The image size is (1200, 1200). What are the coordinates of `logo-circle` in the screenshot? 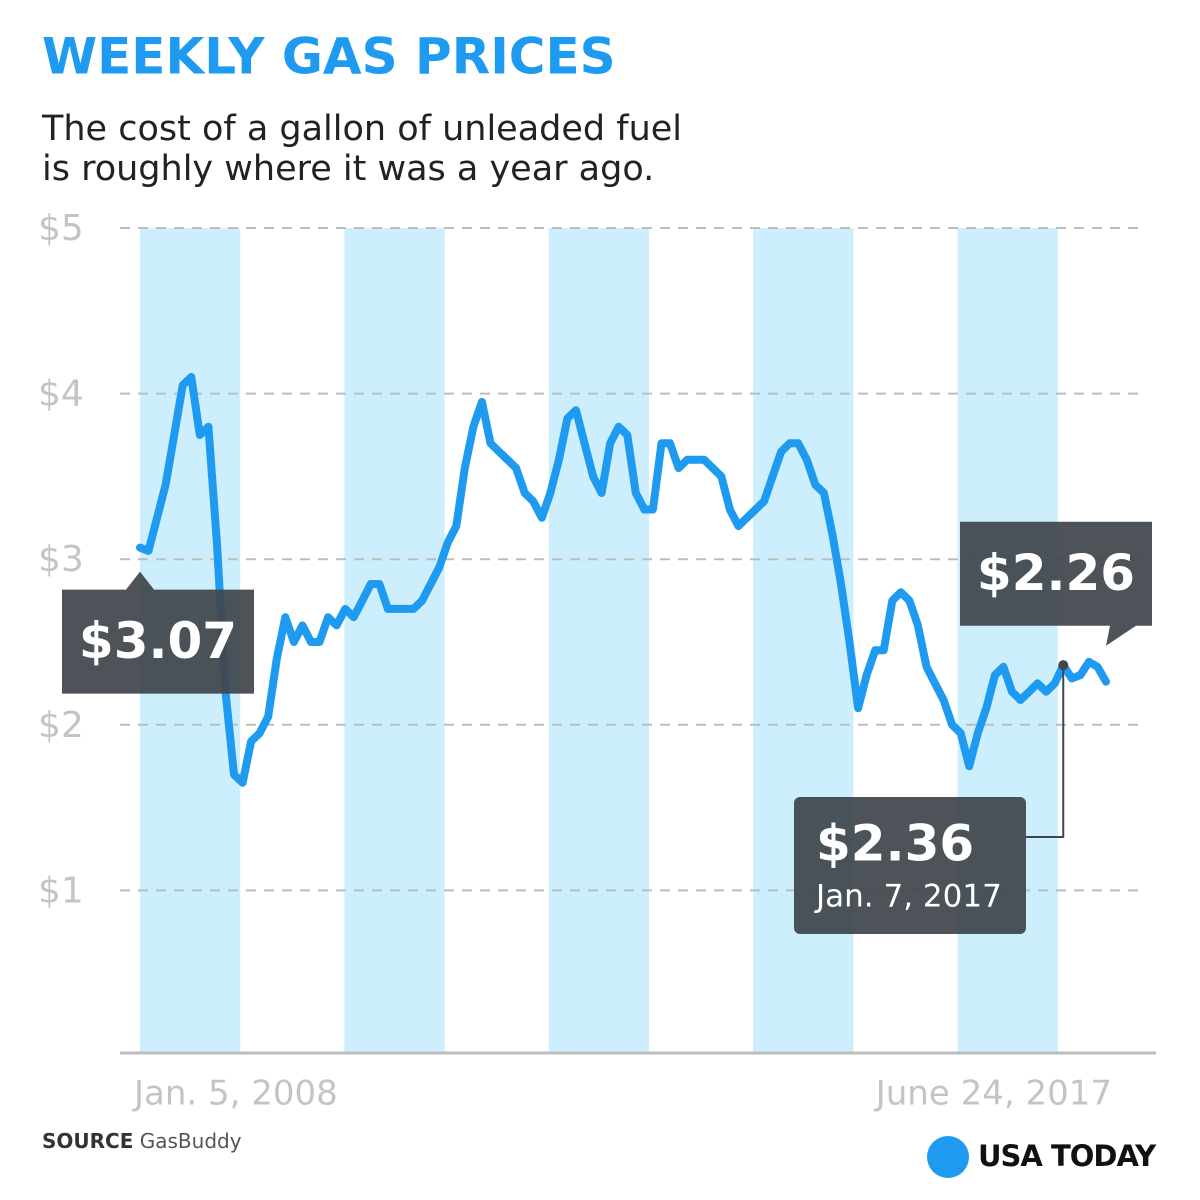 It's located at (948, 1157).